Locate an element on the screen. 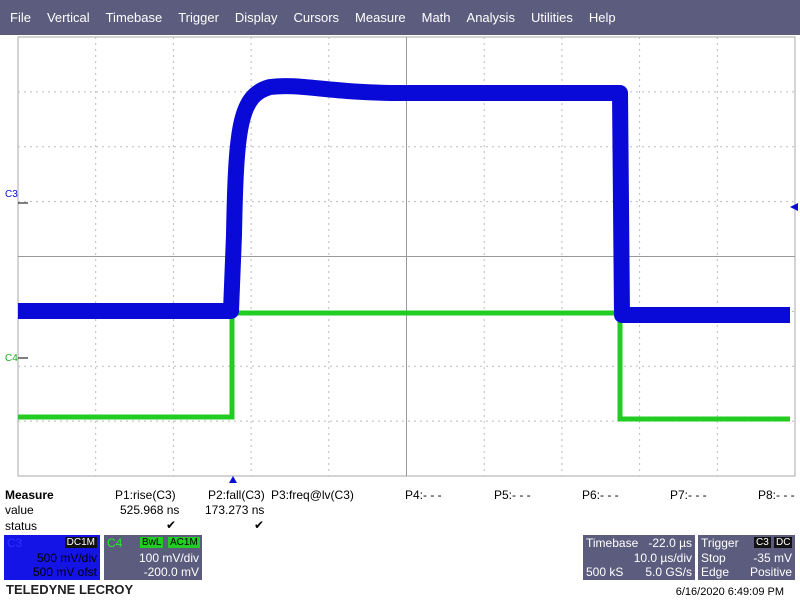 This screenshot has width=800, height=600. trigger-level-marker is located at coordinates (794, 207).